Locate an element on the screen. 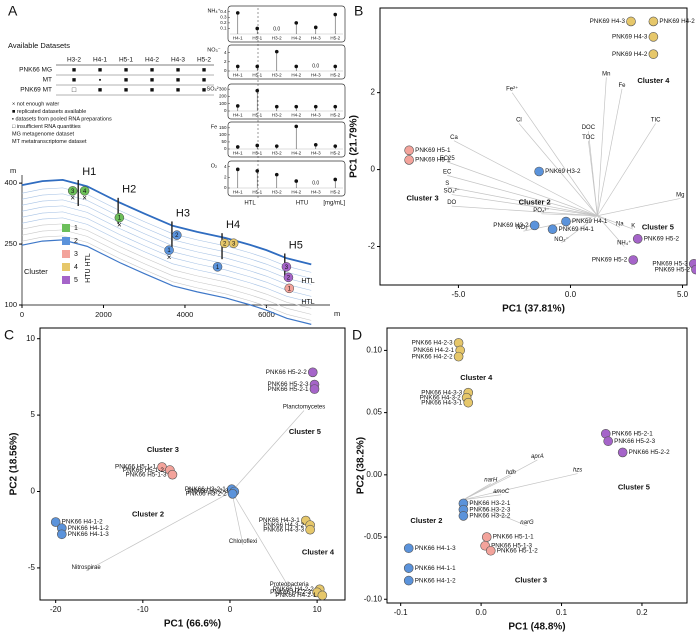  legend-label: 5 is located at coordinates (76, 280).